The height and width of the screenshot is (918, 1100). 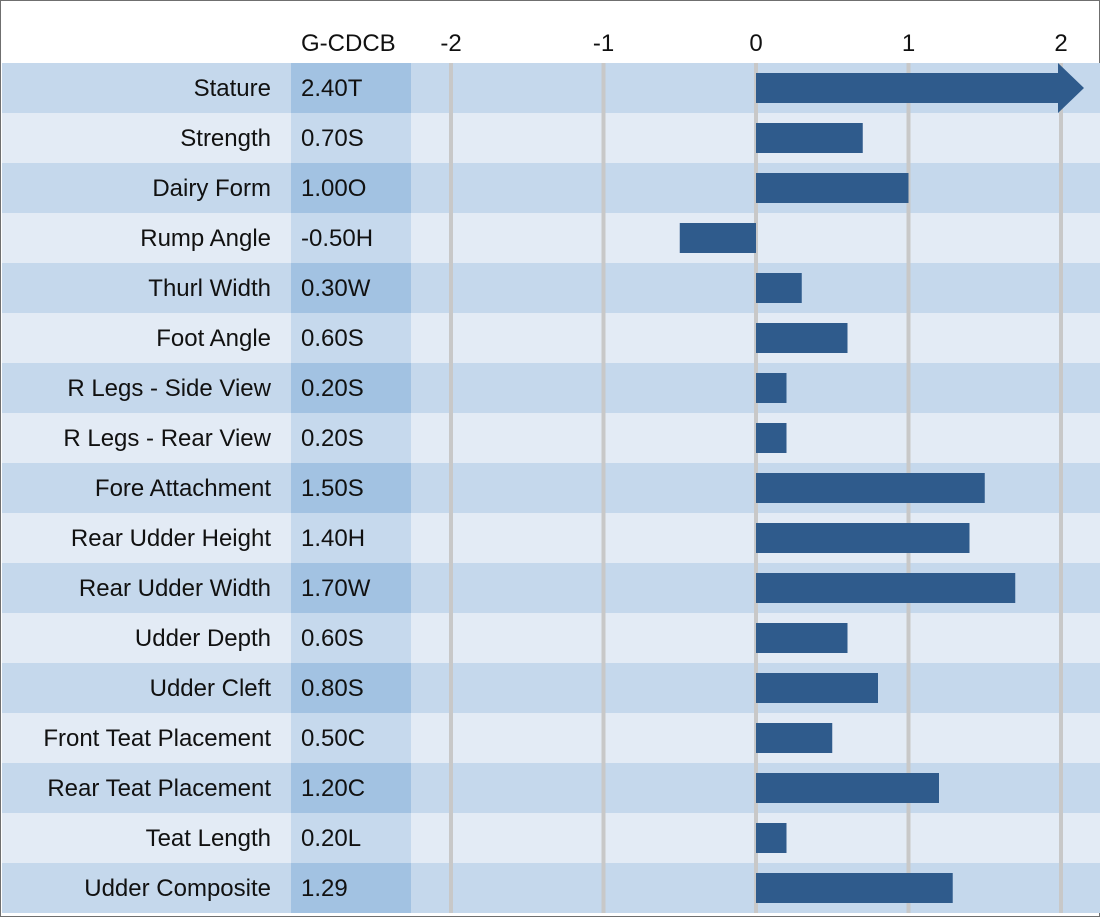 What do you see at coordinates (209, 288) in the screenshot?
I see `category-label: Thurl Width` at bounding box center [209, 288].